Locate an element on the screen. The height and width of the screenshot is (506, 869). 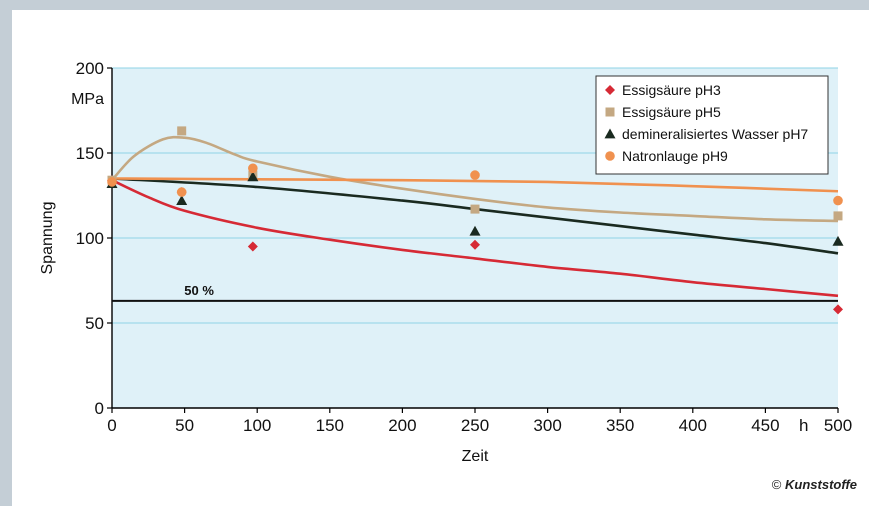
x-tick-label-500: 500 is located at coordinates (838, 425).